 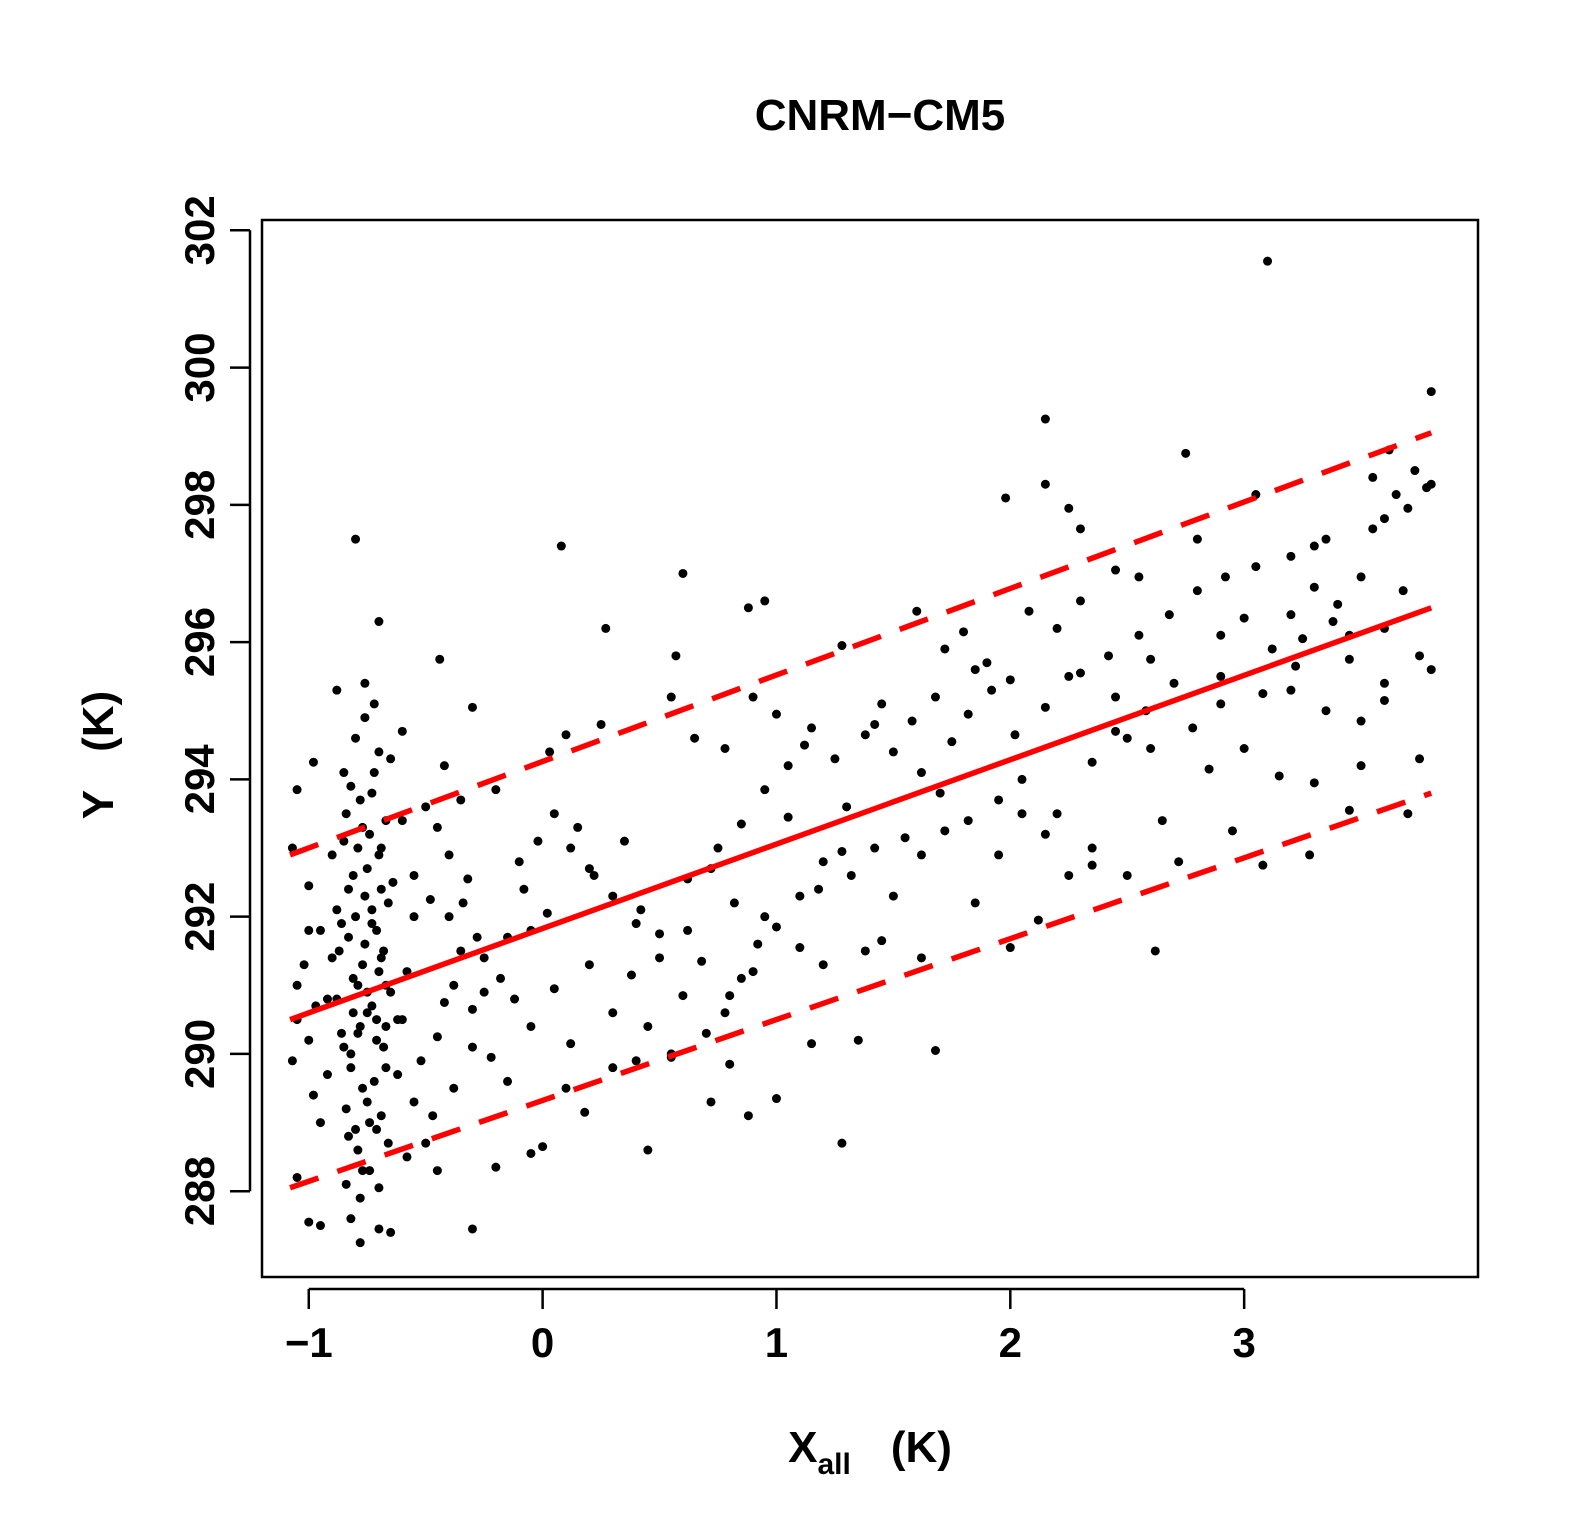 I want to click on y-tick-label: 296, so click(x=199, y=642).